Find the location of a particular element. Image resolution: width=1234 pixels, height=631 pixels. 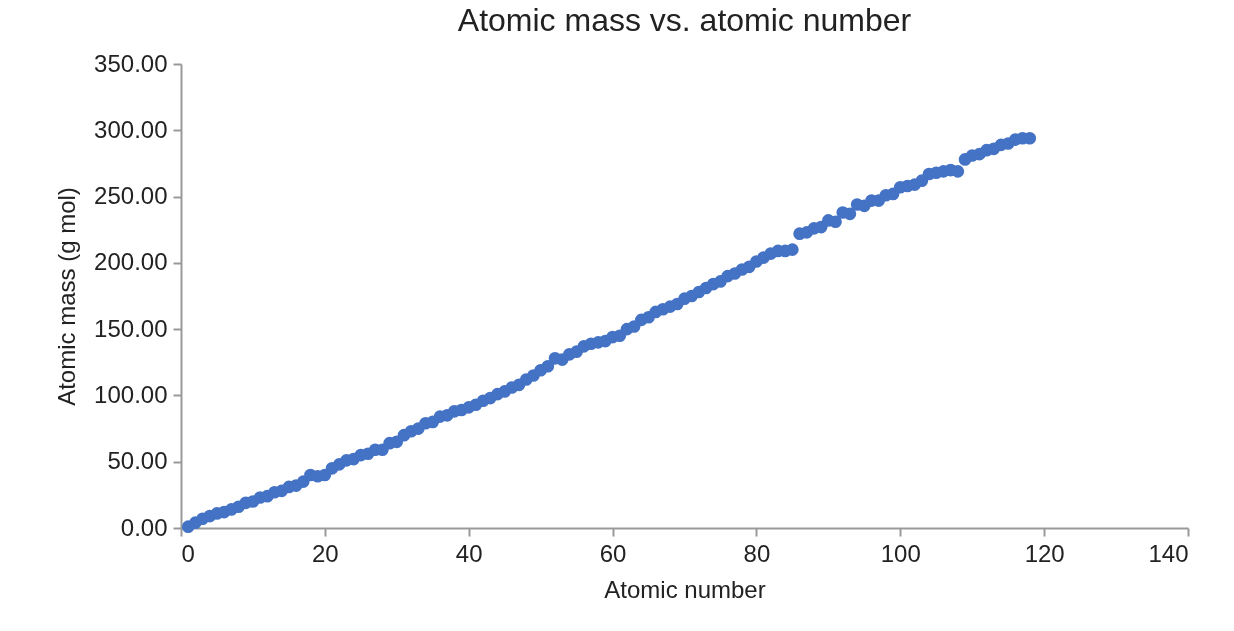

y-tick-label: 300.00 is located at coordinates (131, 129).